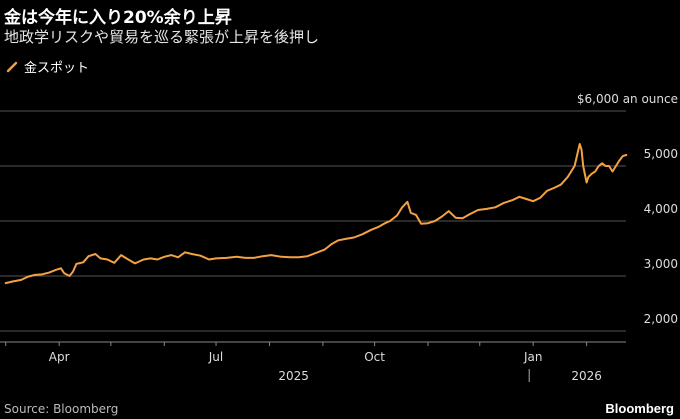 This screenshot has width=680, height=419. I want to click on y-tick-label-2: 4,000, so click(661, 209).